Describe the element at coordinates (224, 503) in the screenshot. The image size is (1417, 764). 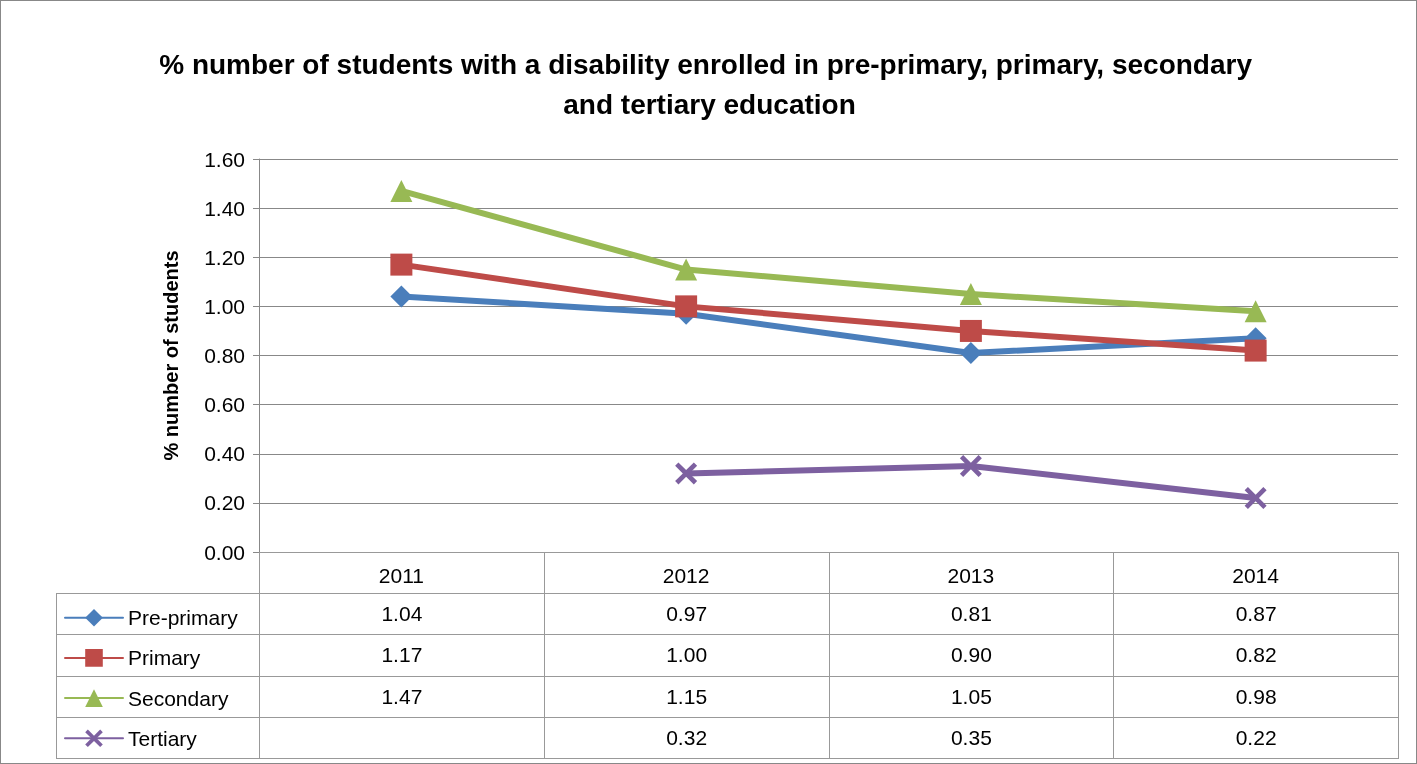
I see `y-tick-label: 0.20` at that location.